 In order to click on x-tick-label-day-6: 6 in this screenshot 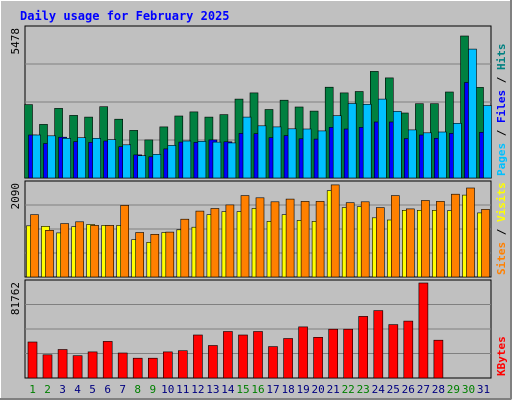, I will do `click(107, 389)`.